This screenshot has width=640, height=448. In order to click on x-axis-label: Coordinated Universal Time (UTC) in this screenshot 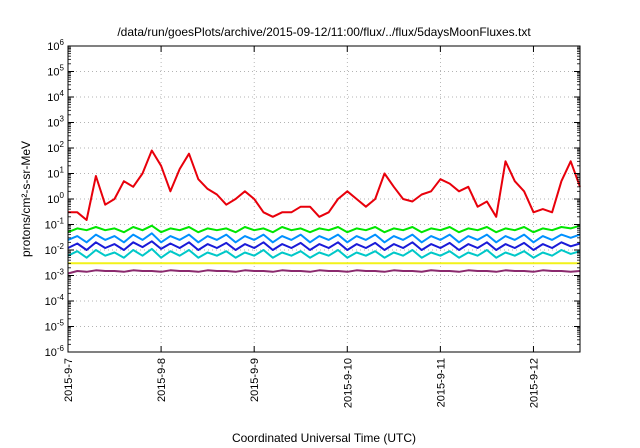, I will do `click(324, 438)`.